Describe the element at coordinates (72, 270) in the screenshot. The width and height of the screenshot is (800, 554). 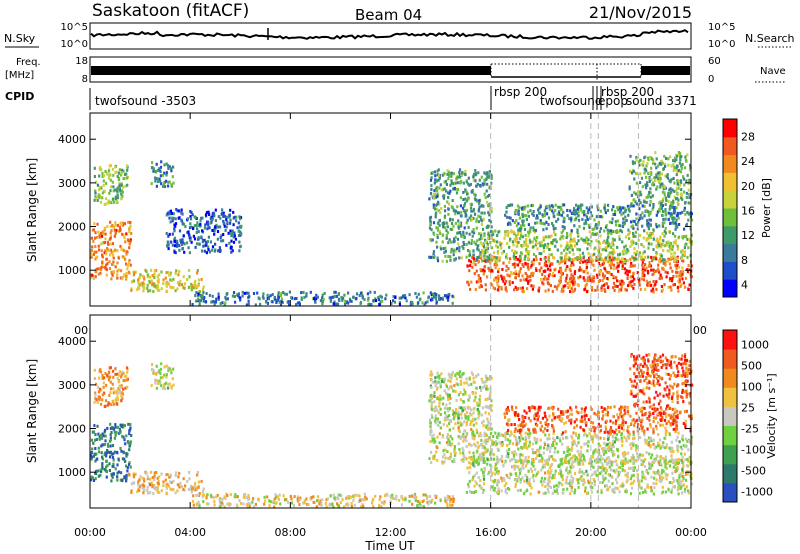
I see `y-tick-label: 1000` at that location.